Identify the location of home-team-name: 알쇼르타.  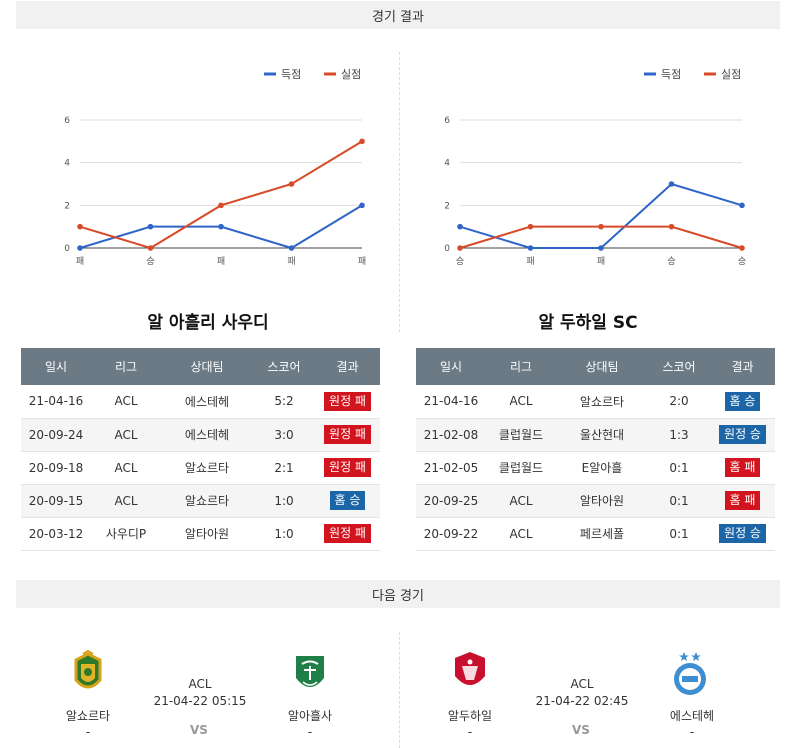
(88, 716).